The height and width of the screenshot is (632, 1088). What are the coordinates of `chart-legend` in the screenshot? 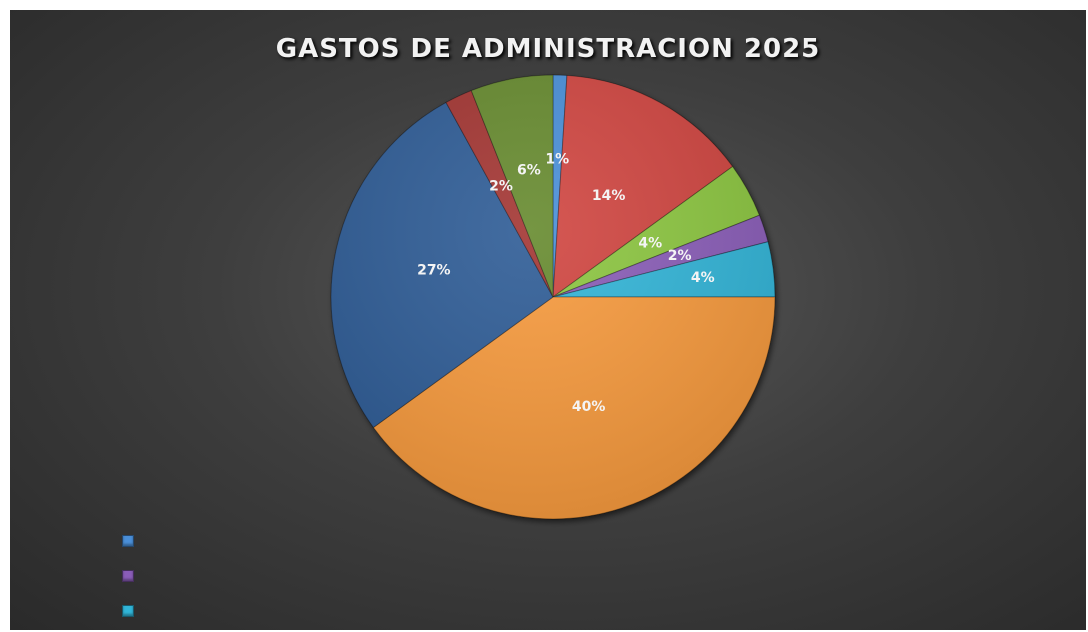 It's located at (128, 582).